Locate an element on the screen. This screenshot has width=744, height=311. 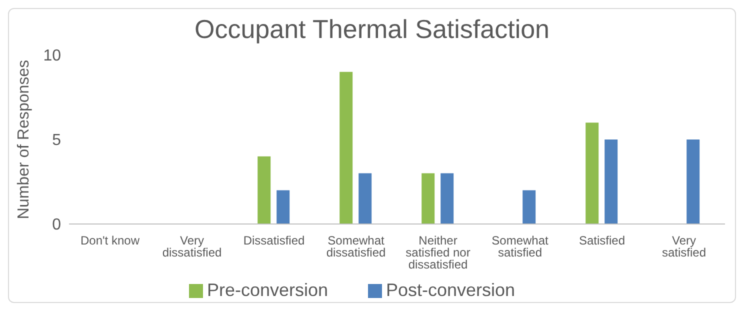
x-tick-label: Somewhat satisfied is located at coordinates (521, 247).